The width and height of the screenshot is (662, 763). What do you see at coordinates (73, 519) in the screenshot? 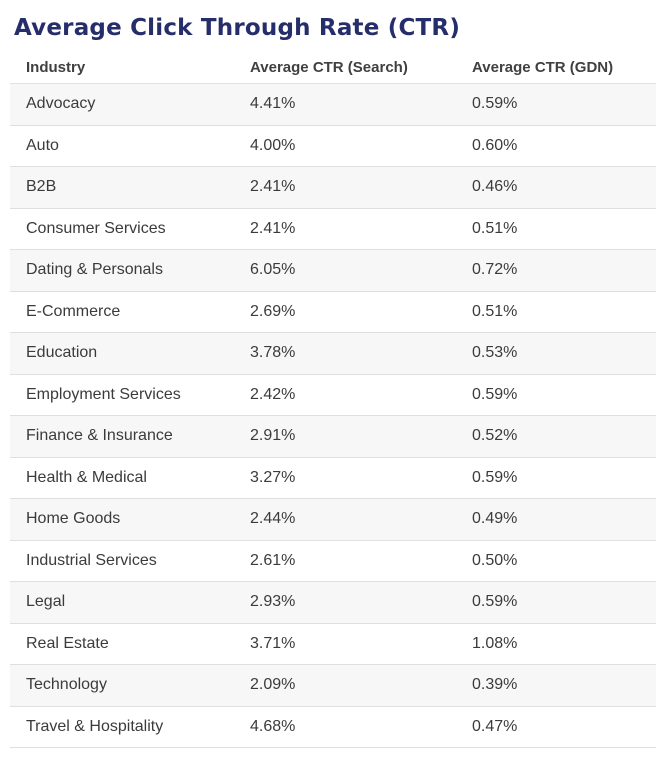
I see `industry-cell: Home Goods` at bounding box center [73, 519].